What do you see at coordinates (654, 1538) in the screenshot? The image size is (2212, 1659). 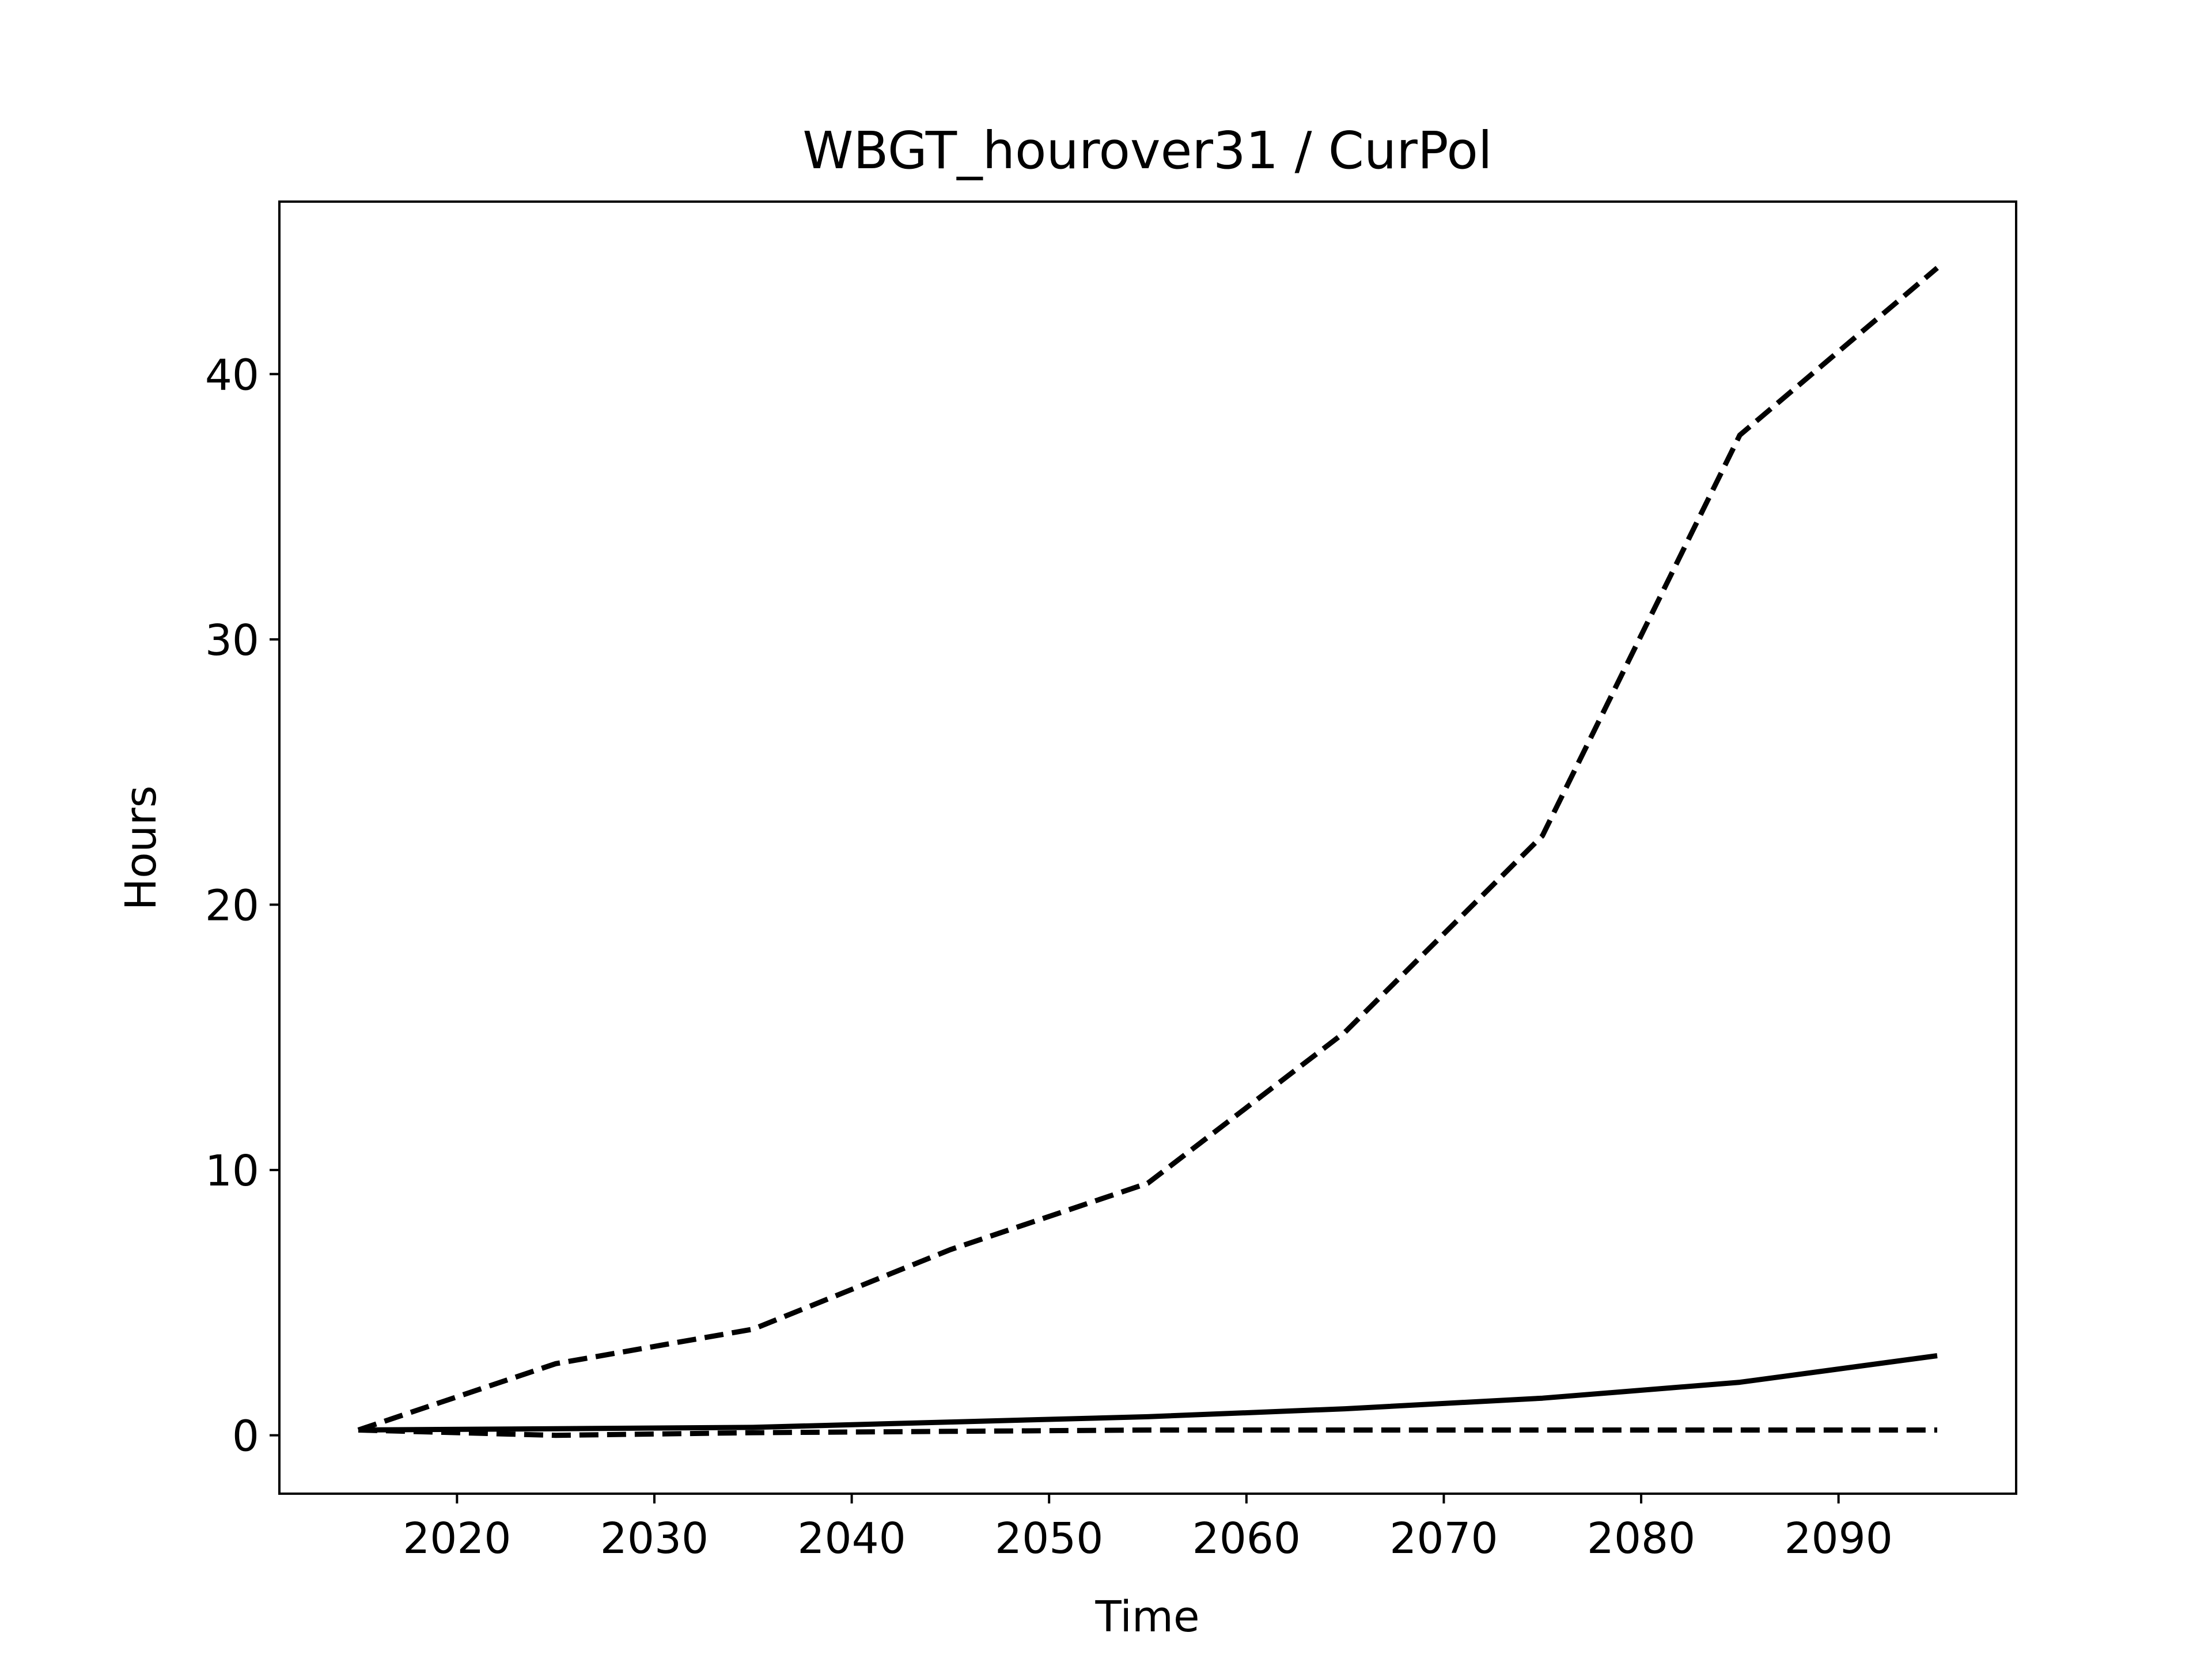 I see `x-tick-label: 2030` at bounding box center [654, 1538].